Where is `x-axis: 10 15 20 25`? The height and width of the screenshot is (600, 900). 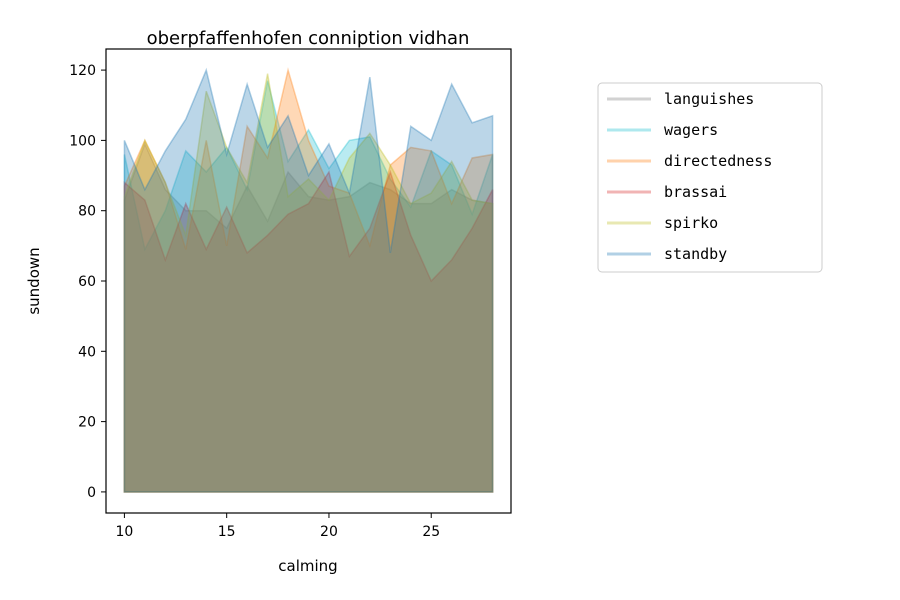 x-axis: 10 15 20 25 is located at coordinates (277, 526).